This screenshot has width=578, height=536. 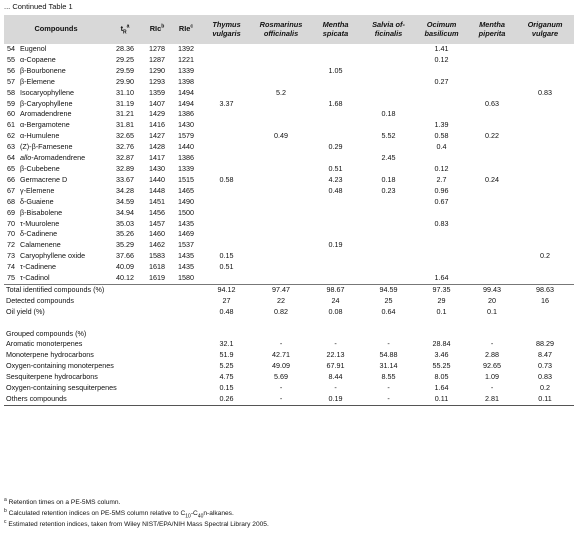 I want to click on summary-value: 22, so click(x=281, y=300).